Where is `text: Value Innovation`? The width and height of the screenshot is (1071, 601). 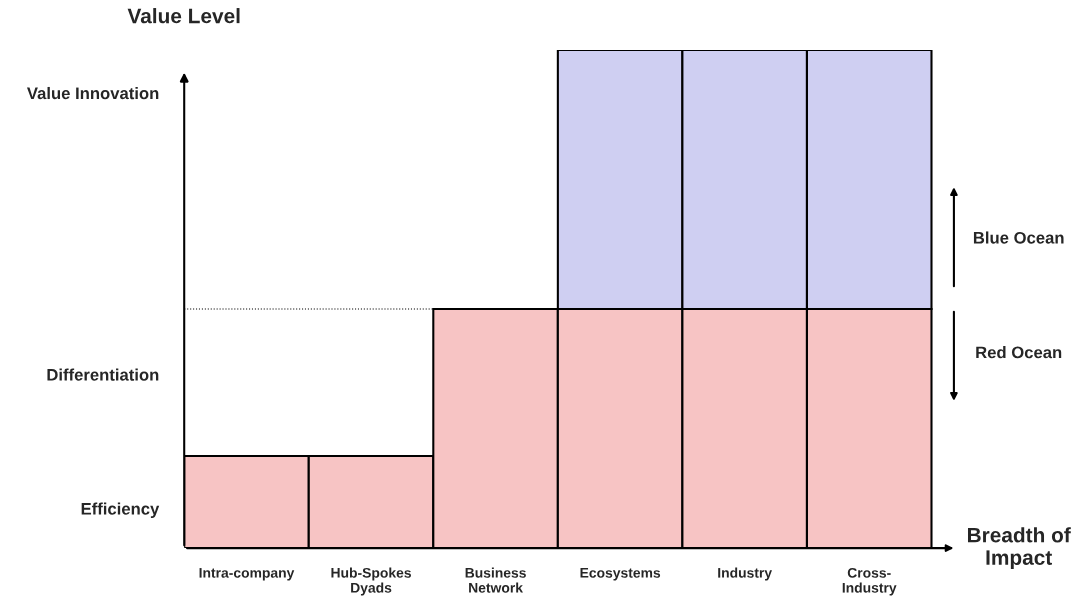 text: Value Innovation is located at coordinates (93, 93).